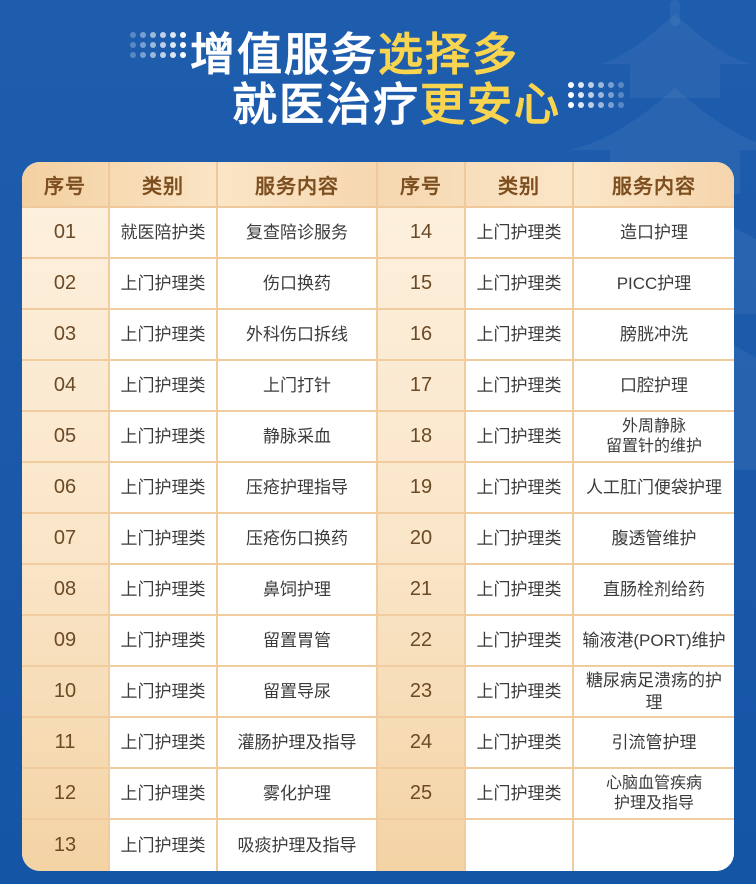  Describe the element at coordinates (654, 335) in the screenshot. I see `service-cell: 膀胱冲洗` at that location.